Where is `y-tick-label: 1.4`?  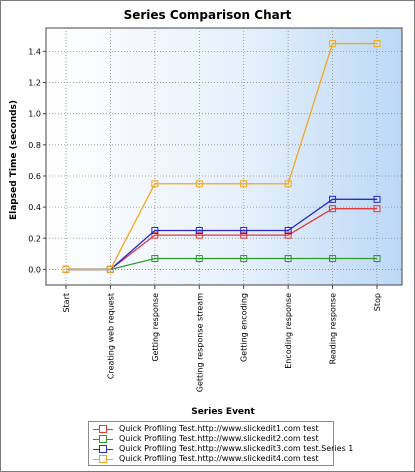
y-tick-label: 1.4 is located at coordinates (34, 51).